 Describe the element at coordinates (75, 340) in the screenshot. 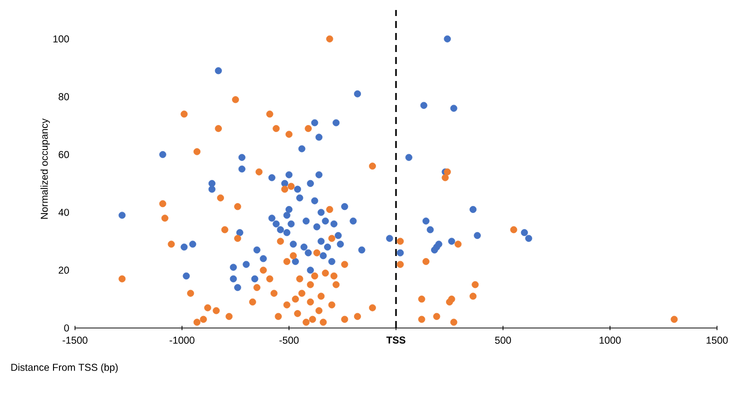

I see `x-tick-label: -1500` at that location.